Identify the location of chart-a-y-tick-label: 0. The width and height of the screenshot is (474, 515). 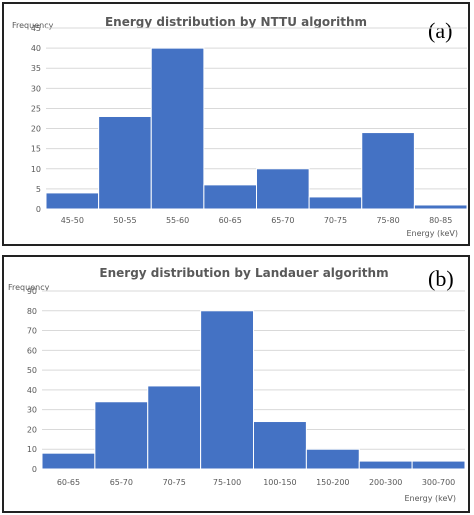
(38, 209).